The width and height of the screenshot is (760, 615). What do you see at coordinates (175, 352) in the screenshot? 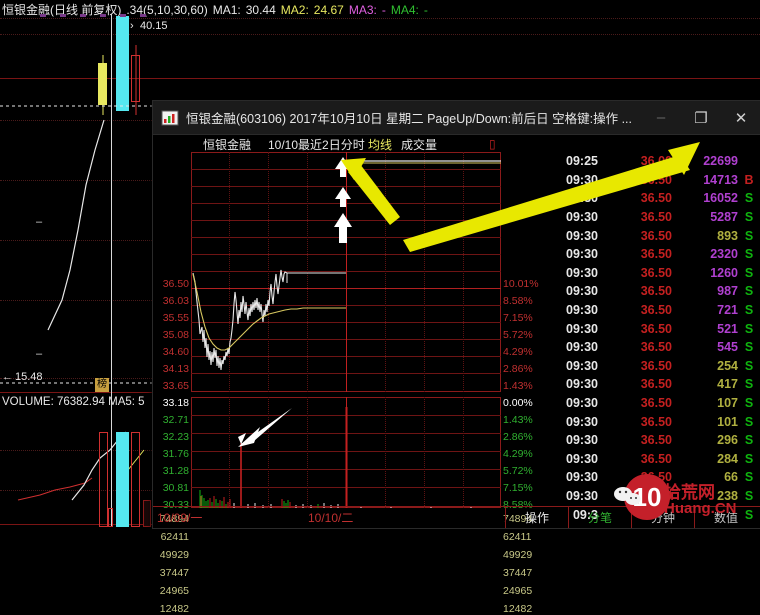
I see `price-tick: 34.60` at bounding box center [175, 352].